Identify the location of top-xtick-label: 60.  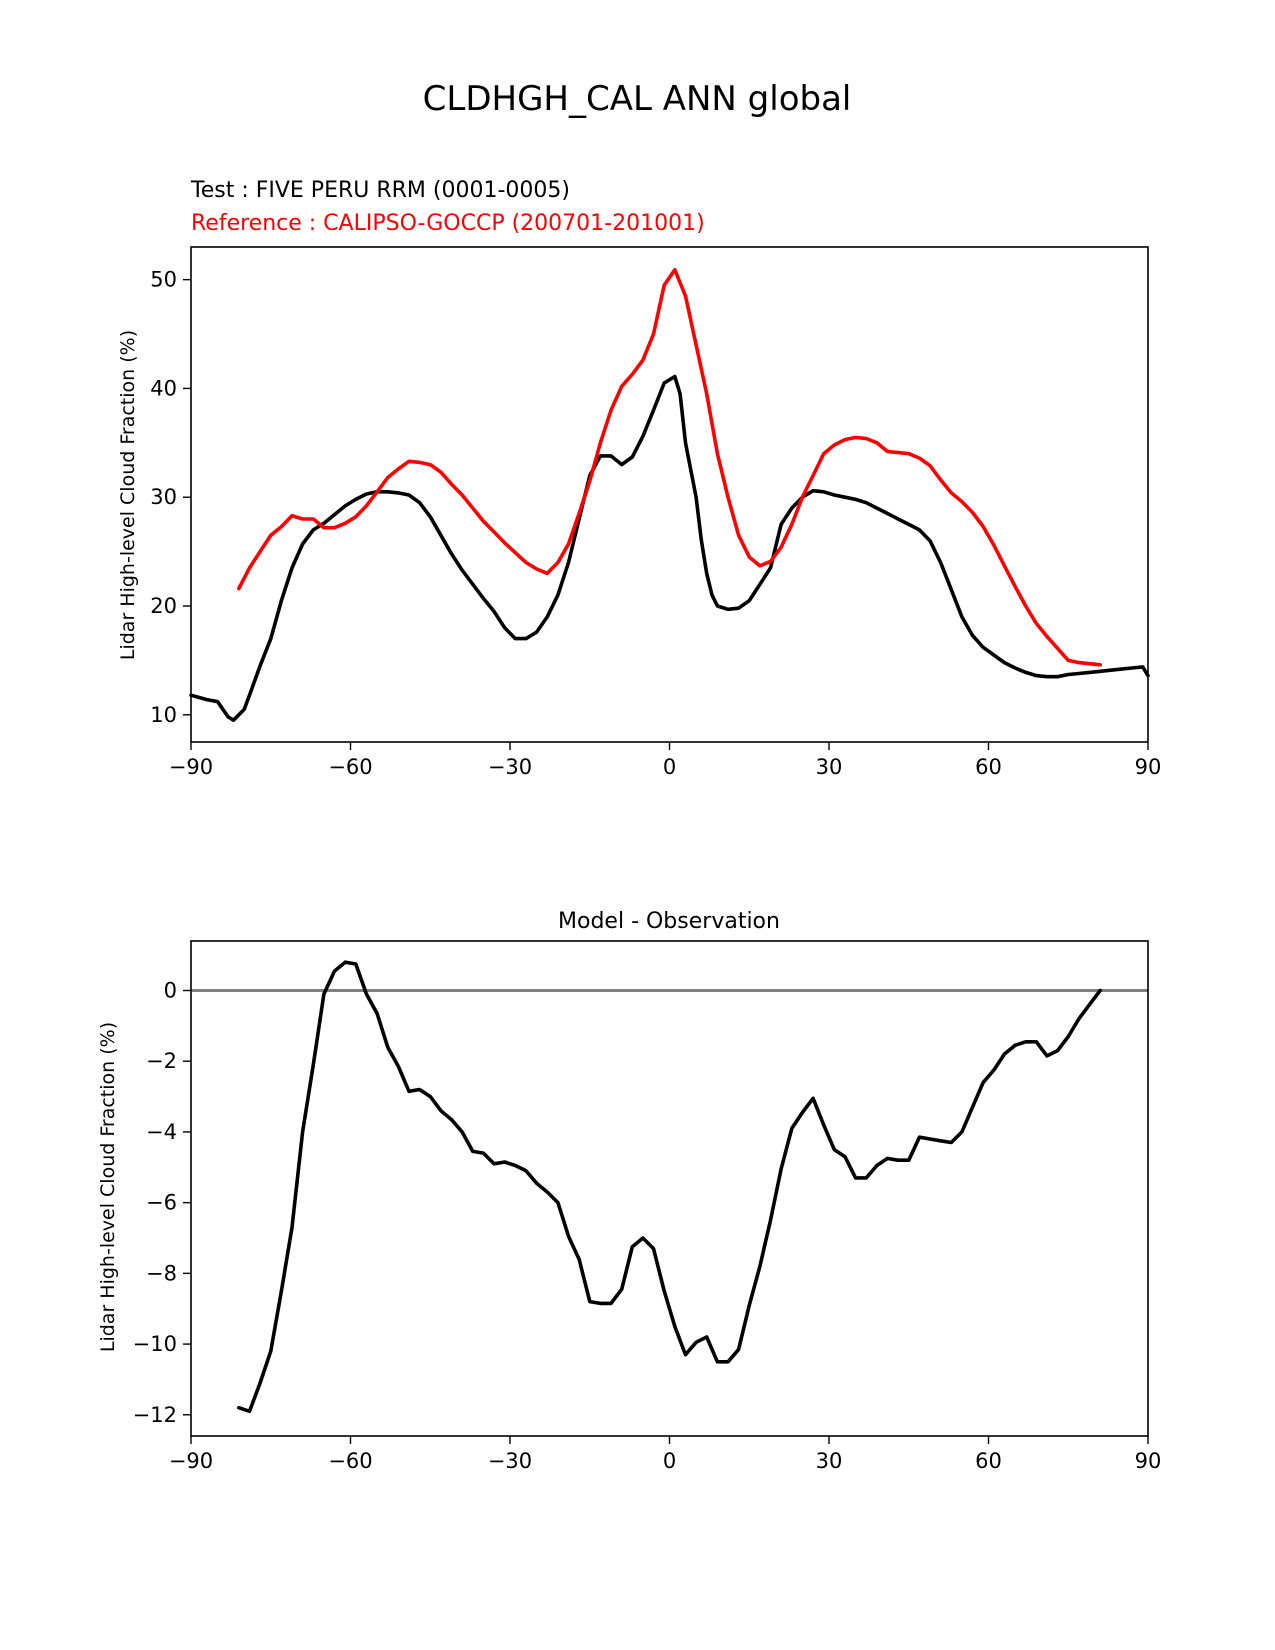
(988, 767).